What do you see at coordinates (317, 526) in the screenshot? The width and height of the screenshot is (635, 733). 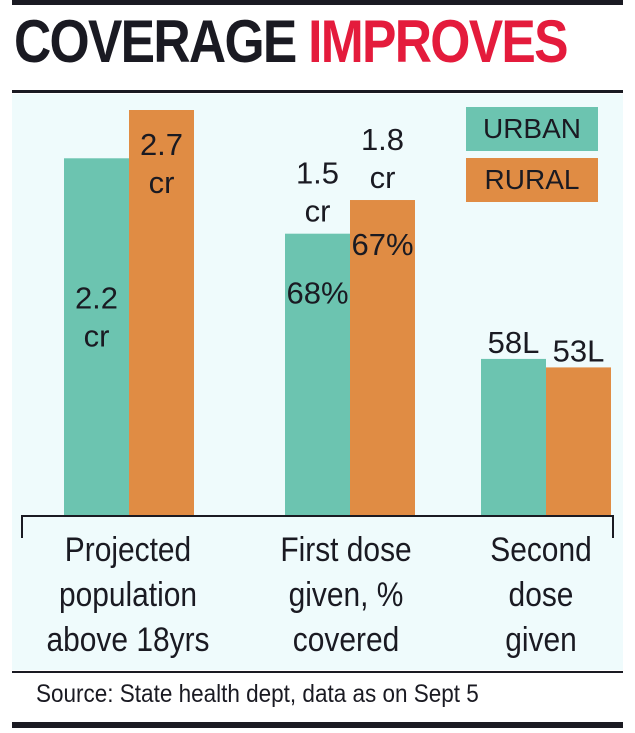 I see `baseline-bracket` at bounding box center [317, 526].